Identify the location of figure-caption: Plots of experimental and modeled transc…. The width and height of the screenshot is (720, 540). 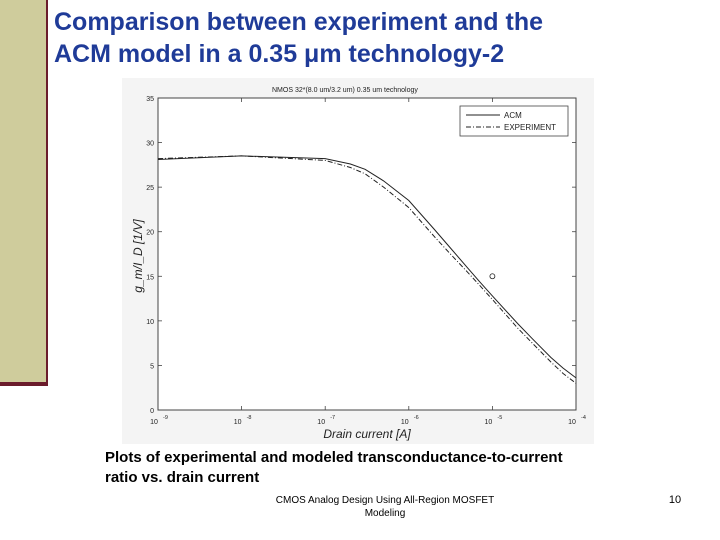
(390, 468).